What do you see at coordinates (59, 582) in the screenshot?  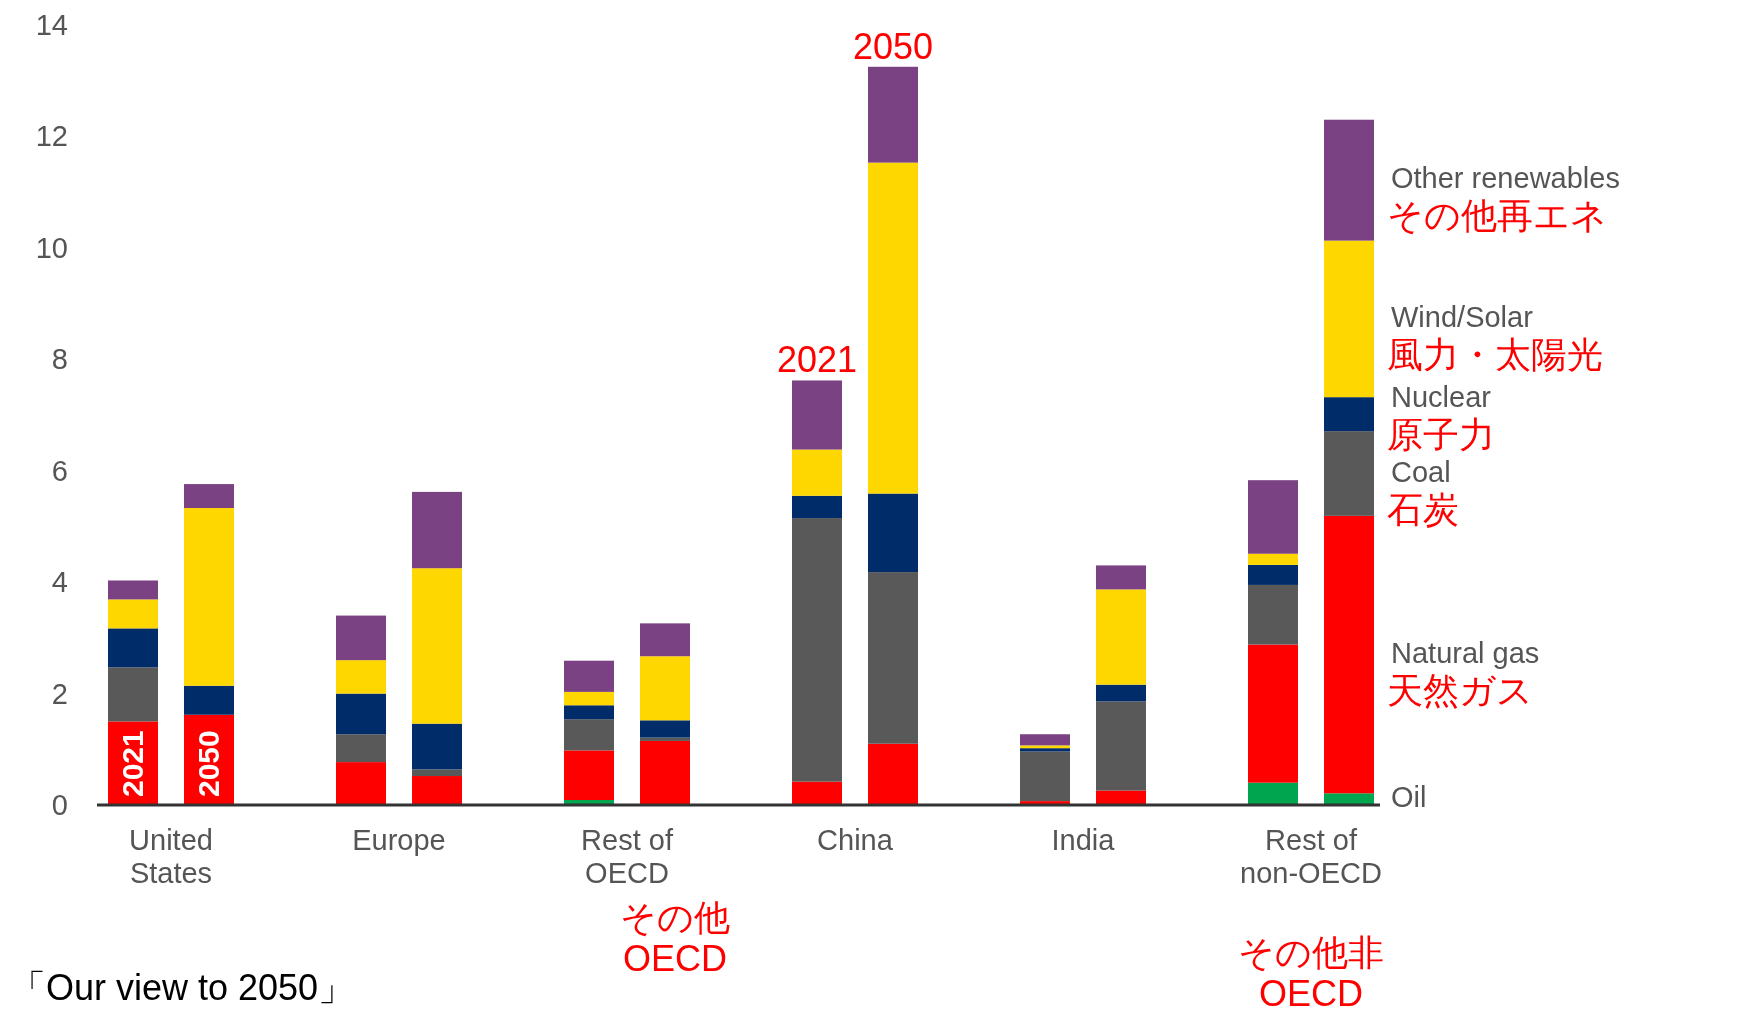 I see `y-tick-label: 4` at bounding box center [59, 582].